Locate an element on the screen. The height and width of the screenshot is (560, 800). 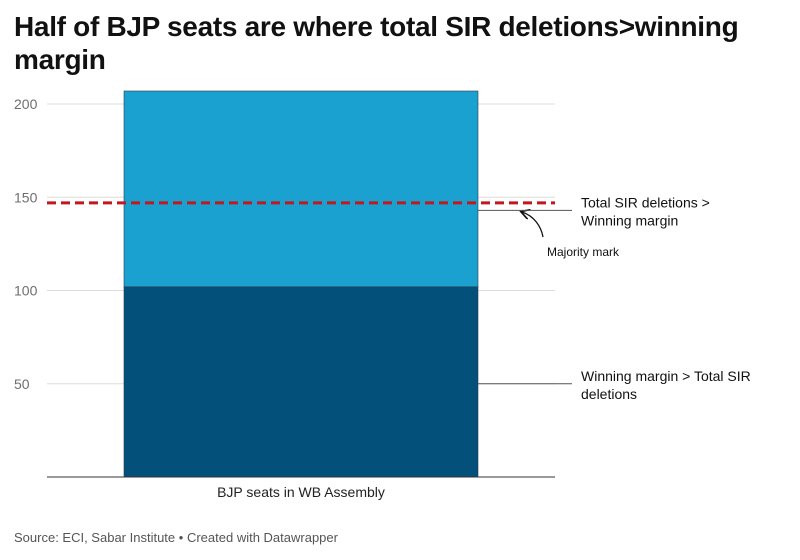
y-tick-label-50: 50 is located at coordinates (22, 384).